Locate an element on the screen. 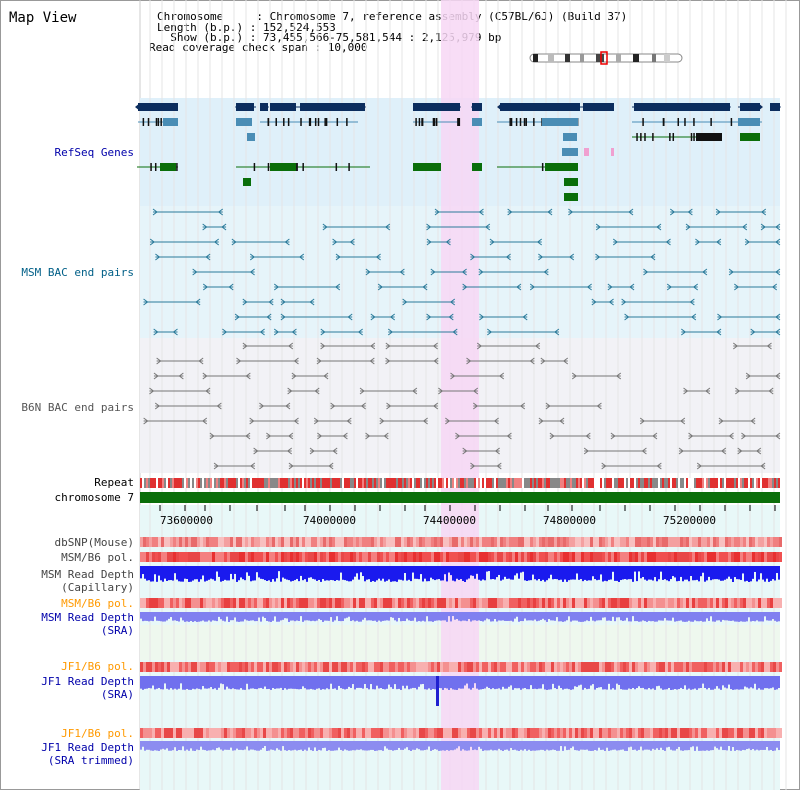  refseq-genes-label: RefSeq Genes is located at coordinates (94, 152).